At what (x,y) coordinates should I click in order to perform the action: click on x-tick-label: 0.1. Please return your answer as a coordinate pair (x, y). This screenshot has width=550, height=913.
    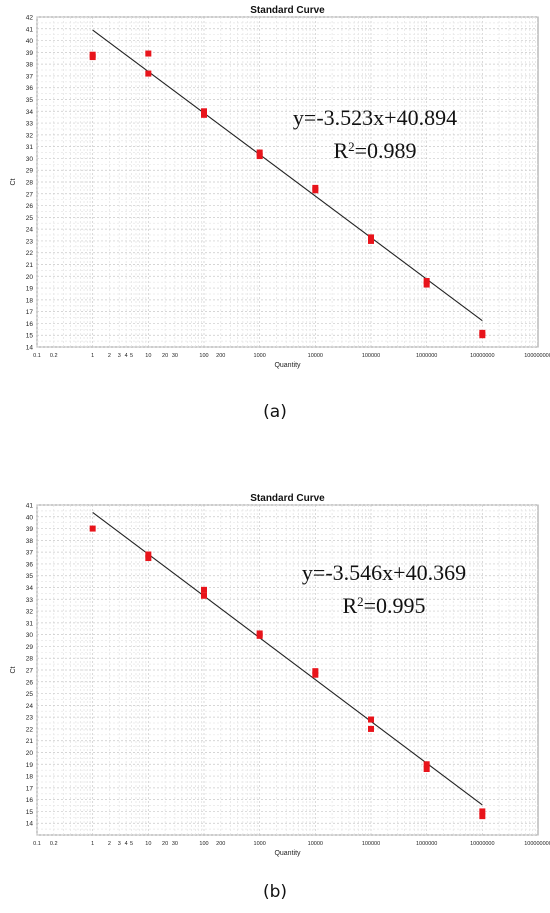
    Looking at the image, I should click on (37, 356).